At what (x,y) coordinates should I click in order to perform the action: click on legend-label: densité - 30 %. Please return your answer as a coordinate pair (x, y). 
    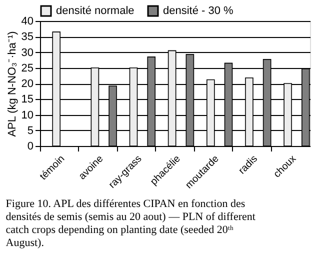
    Looking at the image, I should click on (198, 11).